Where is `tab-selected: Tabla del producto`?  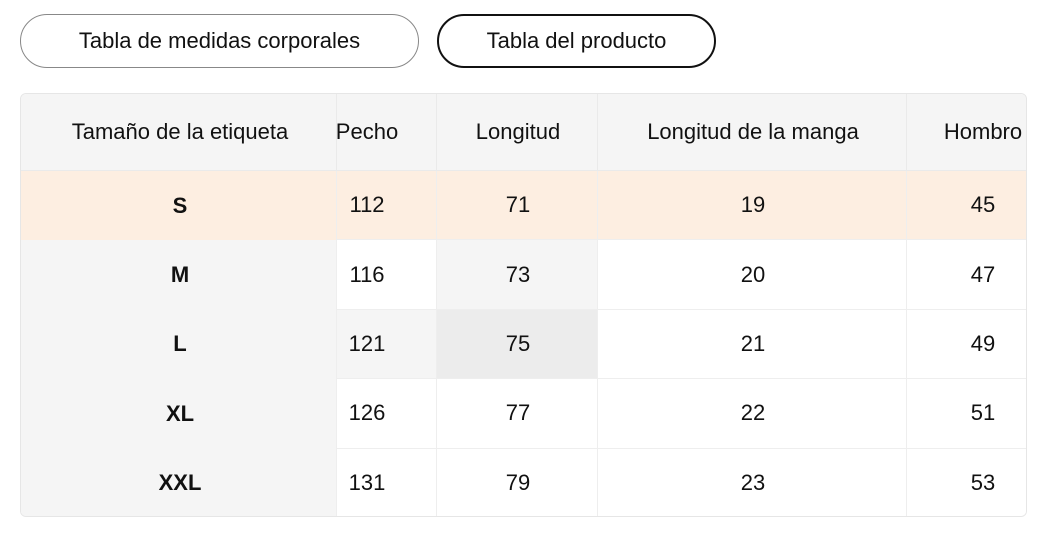
tab-selected: Tabla del producto is located at coordinates (576, 41).